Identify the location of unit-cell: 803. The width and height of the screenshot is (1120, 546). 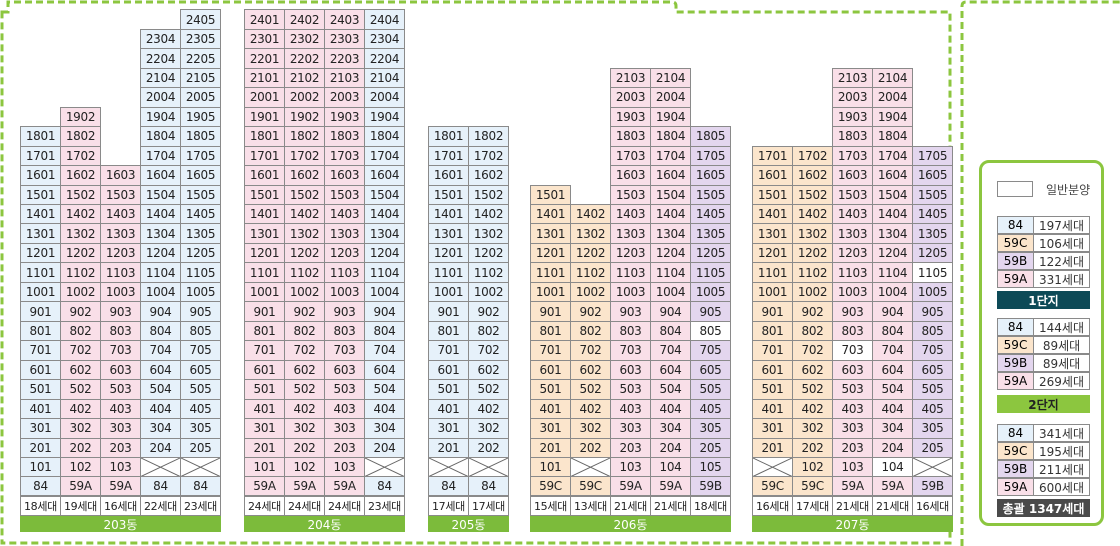
(852, 331).